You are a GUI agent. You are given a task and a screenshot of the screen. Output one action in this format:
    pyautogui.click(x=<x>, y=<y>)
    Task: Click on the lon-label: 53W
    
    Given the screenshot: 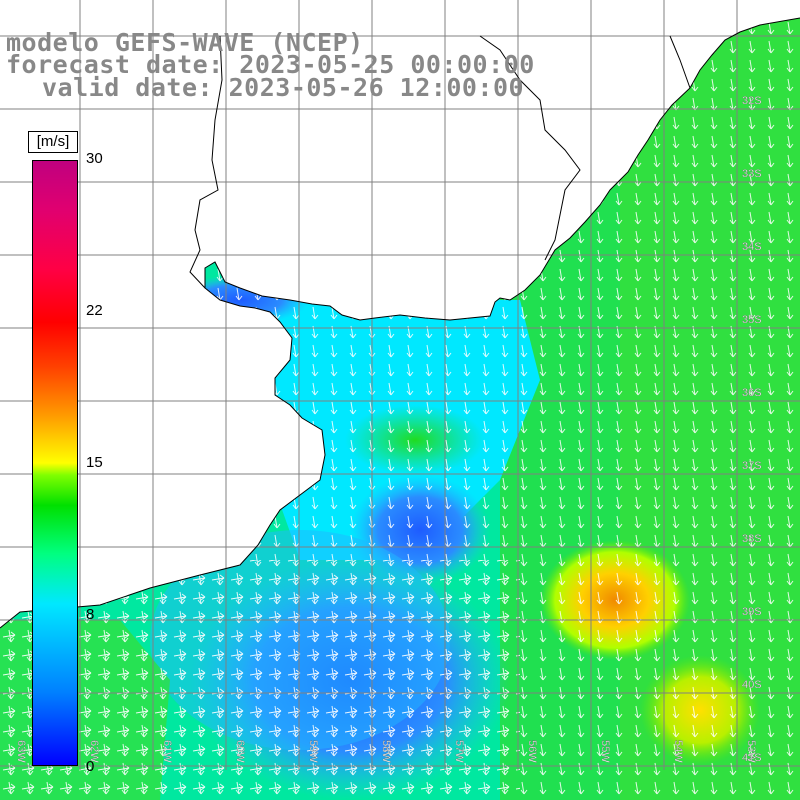 What is the action you would take?
    pyautogui.click(x=751, y=751)
    